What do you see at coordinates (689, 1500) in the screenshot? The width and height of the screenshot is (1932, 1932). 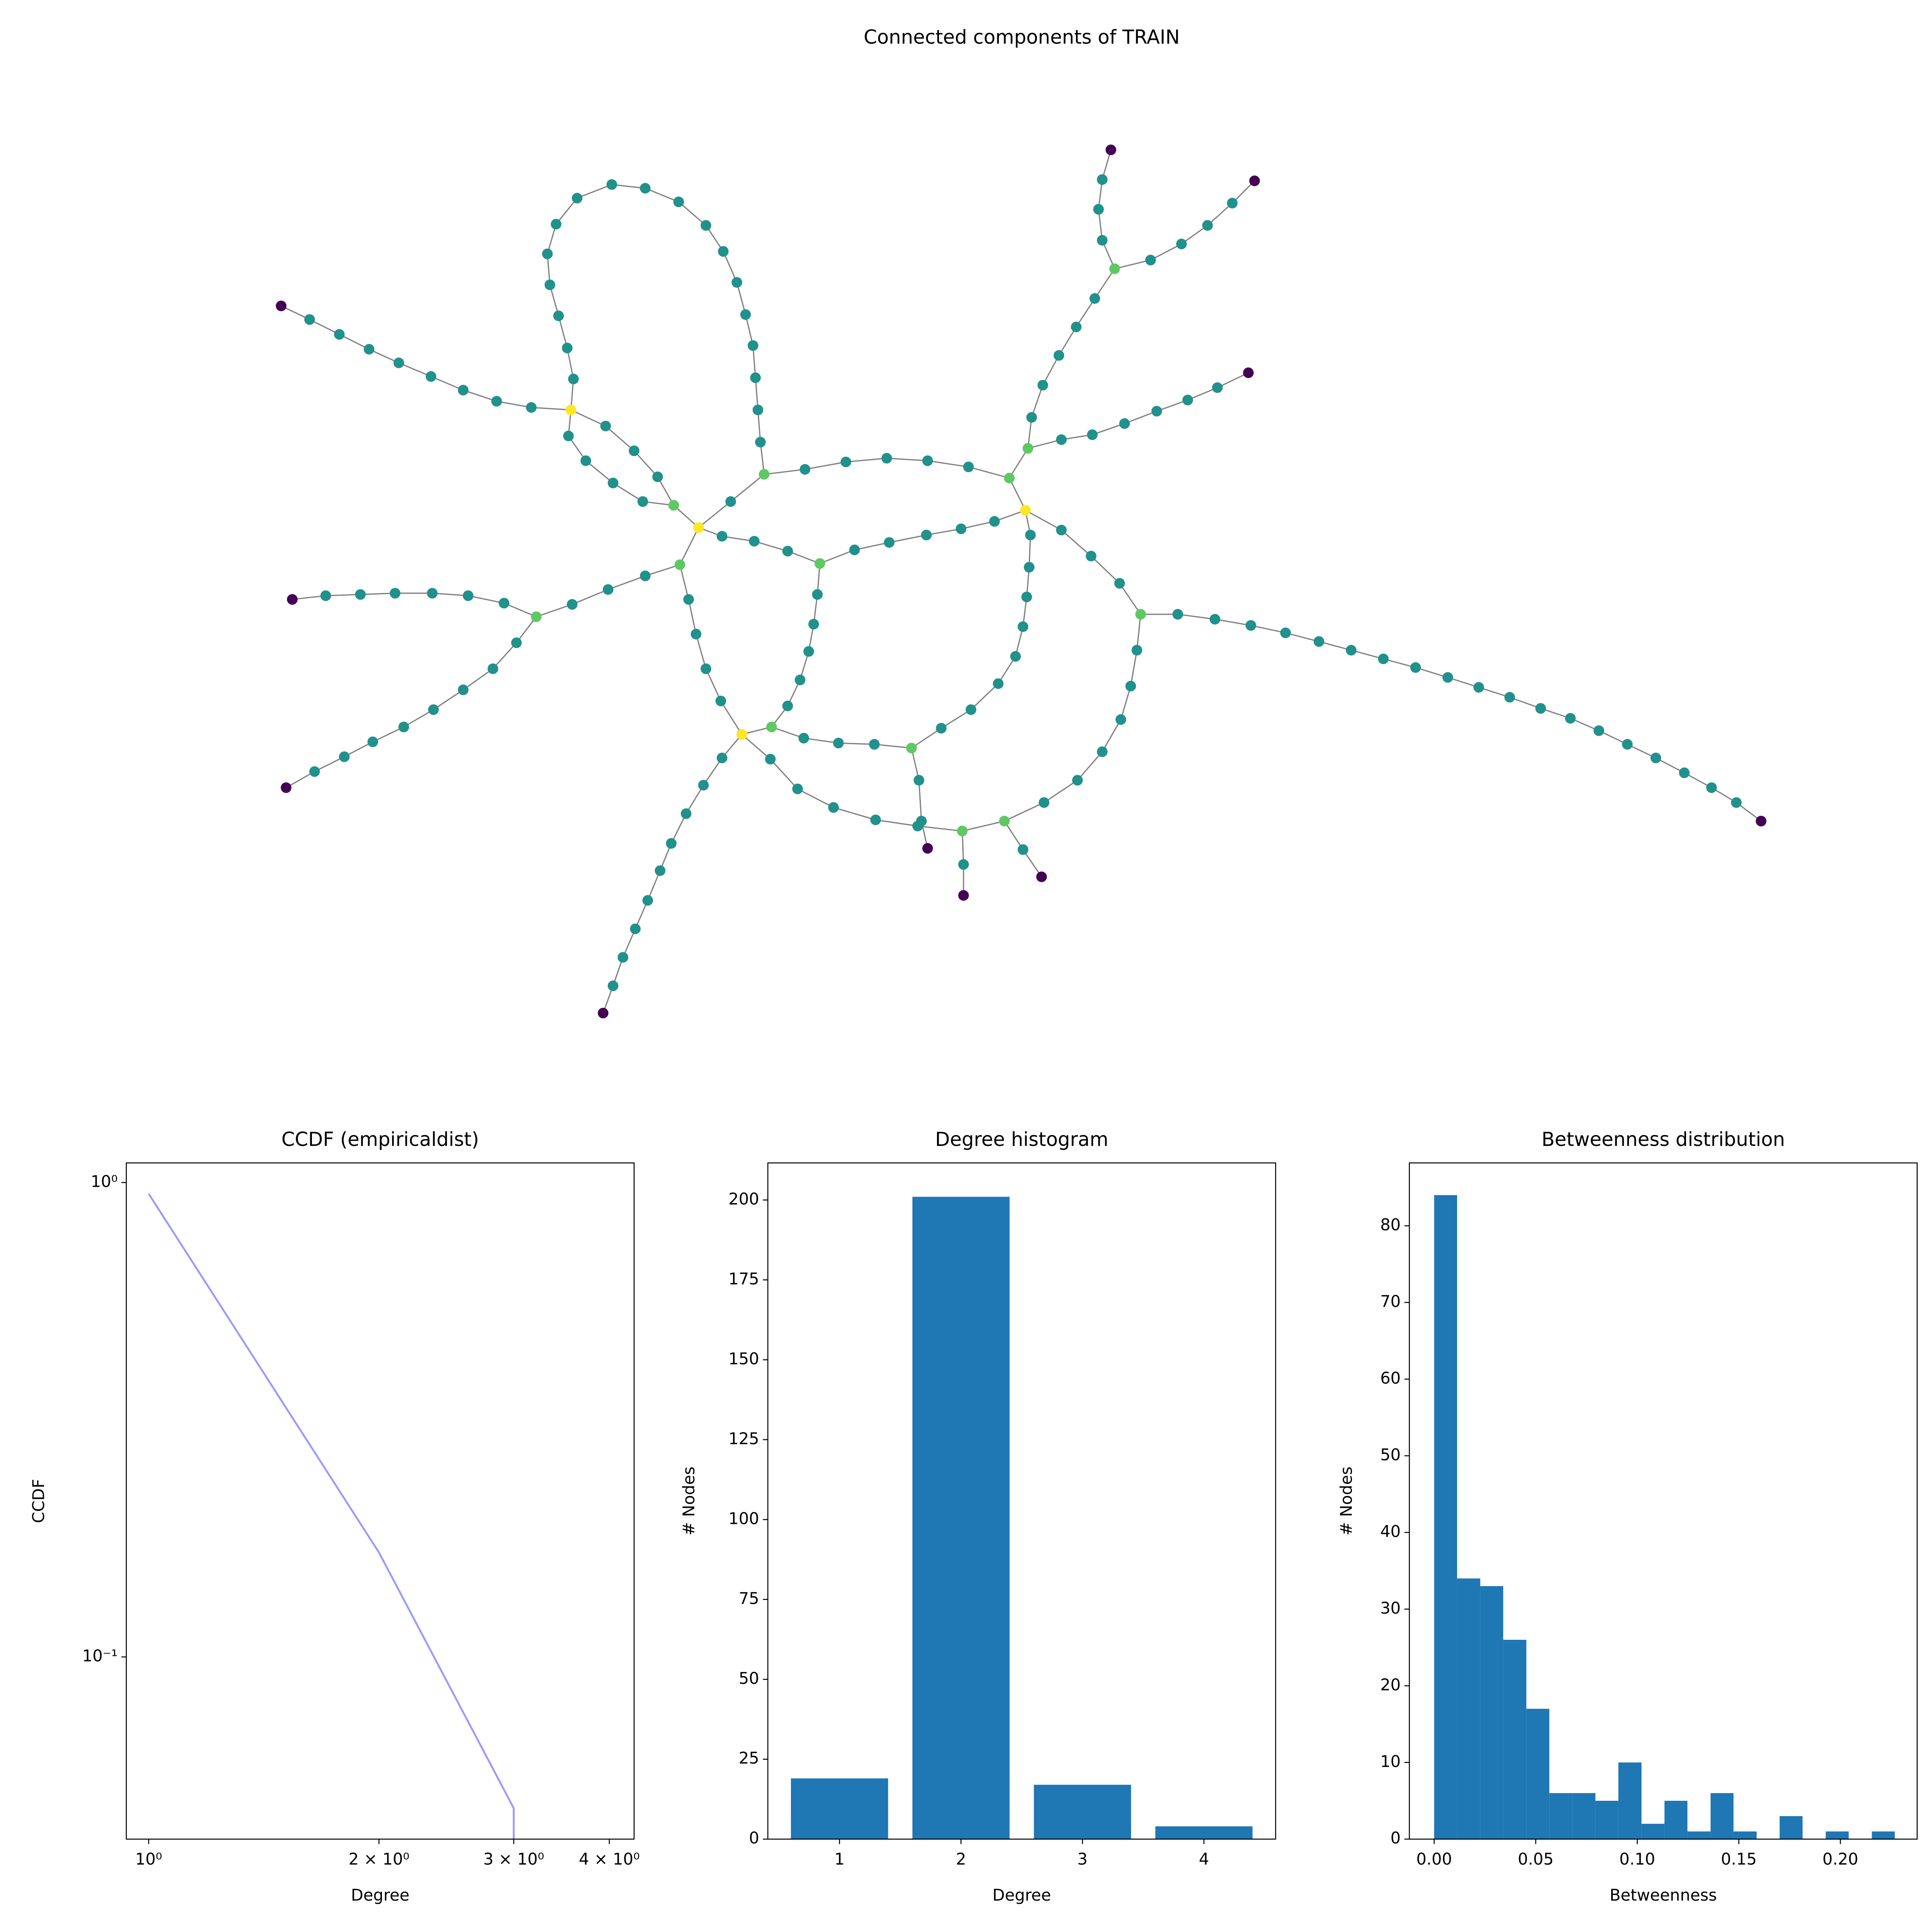 I see `y-axis-label: # Nodes` at bounding box center [689, 1500].